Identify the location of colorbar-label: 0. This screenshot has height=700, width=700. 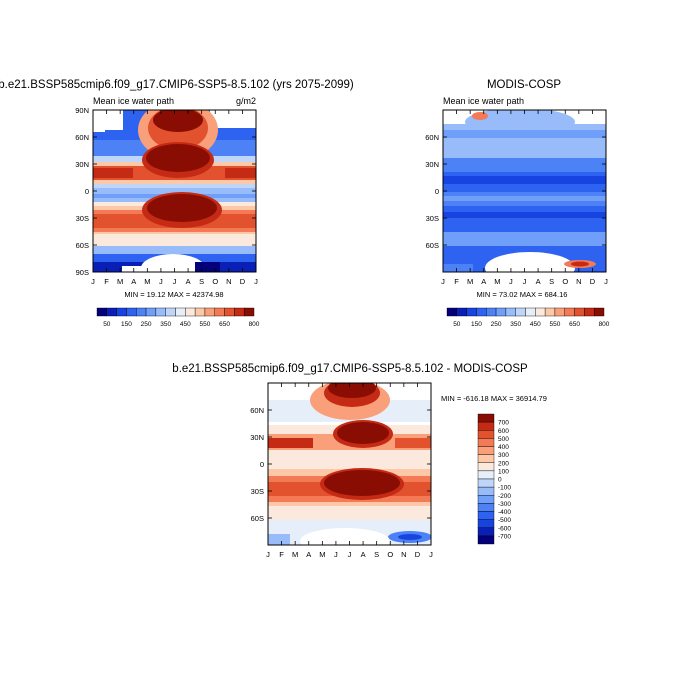
(500, 480).